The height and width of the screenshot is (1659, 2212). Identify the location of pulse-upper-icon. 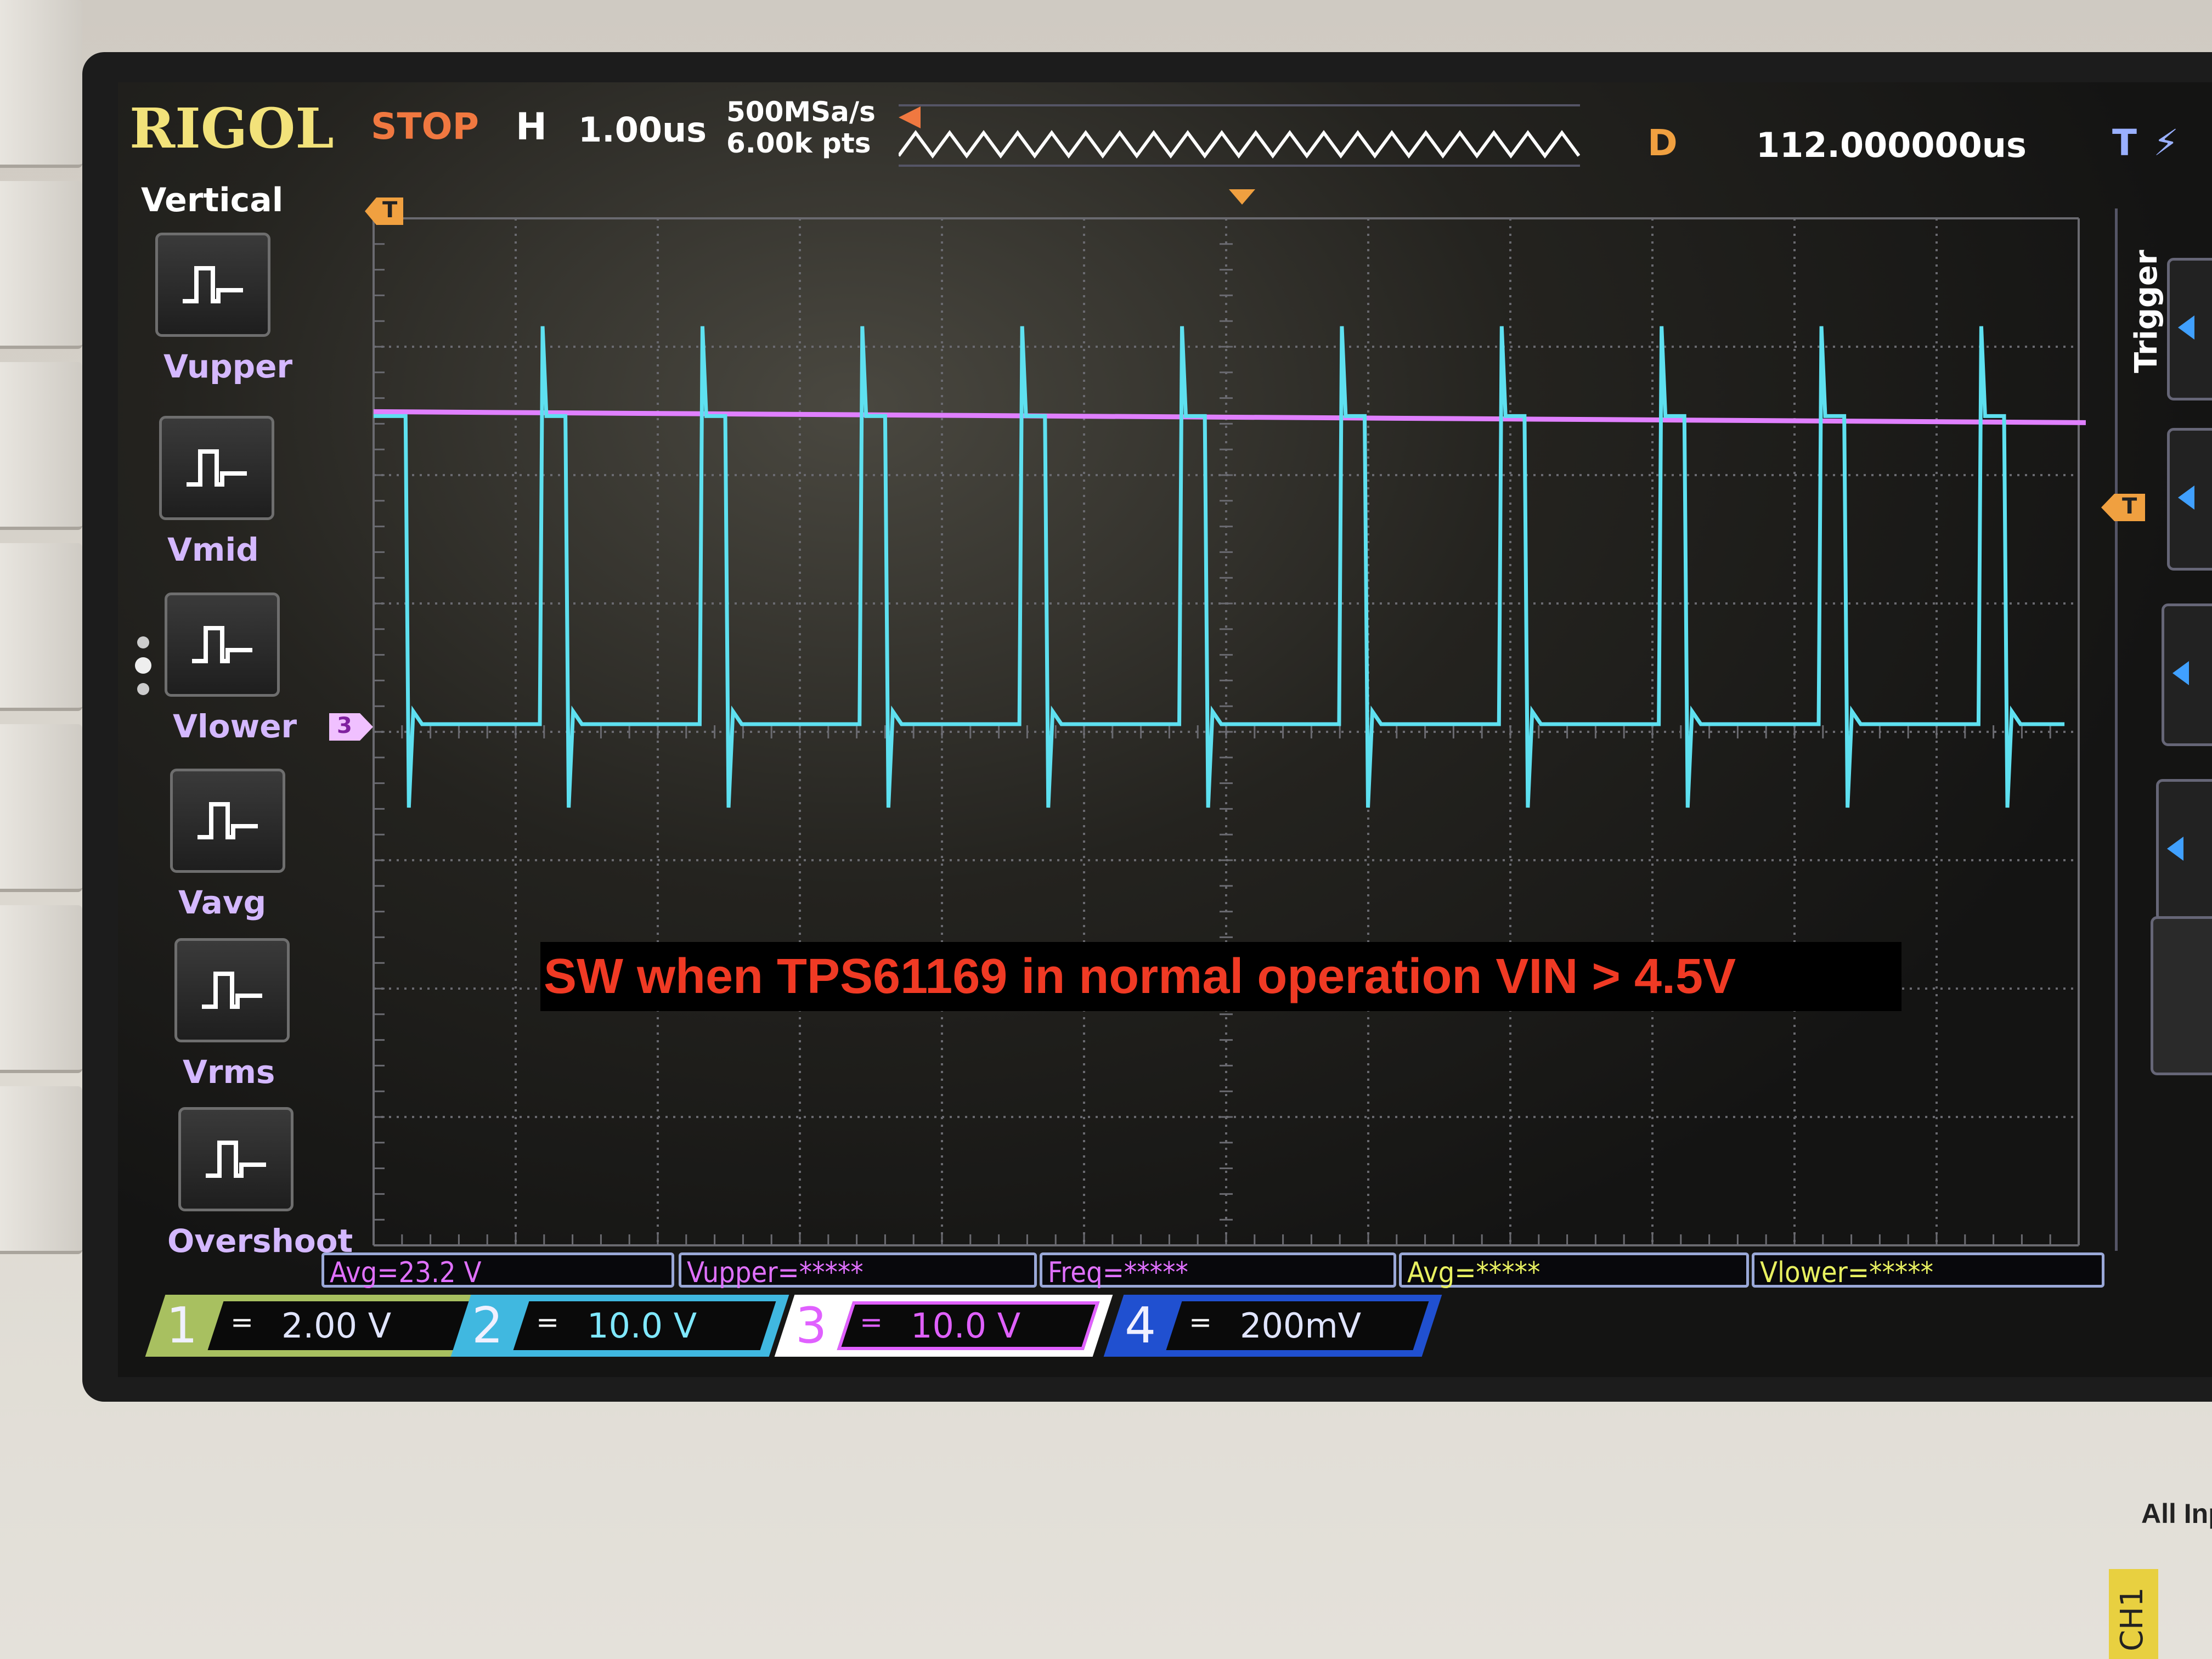
(213, 284).